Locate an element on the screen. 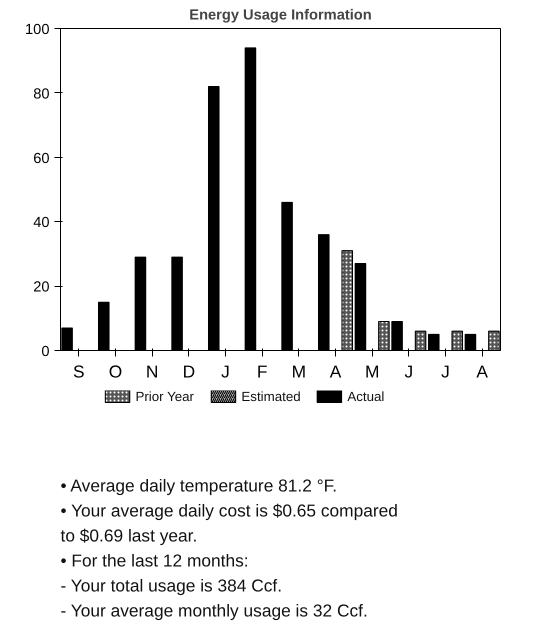  y-tick-label: 60 is located at coordinates (41, 158).